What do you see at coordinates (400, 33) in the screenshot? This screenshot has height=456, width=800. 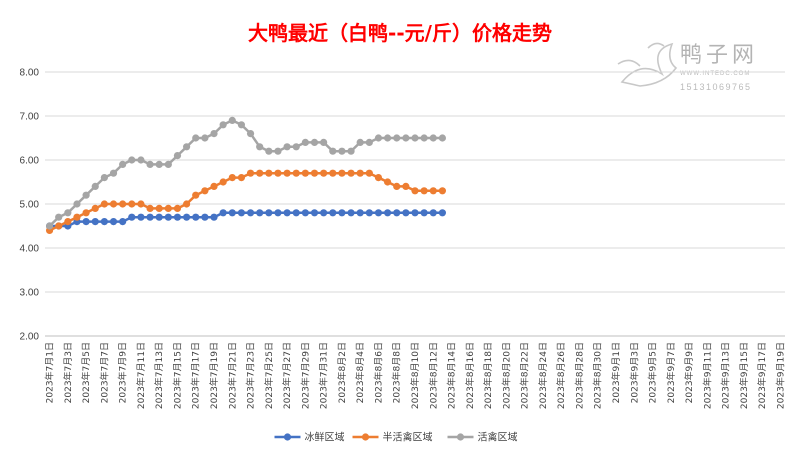 I see `chart-title: 大鸭最近（白鸭--元/斤）价格走势` at bounding box center [400, 33].